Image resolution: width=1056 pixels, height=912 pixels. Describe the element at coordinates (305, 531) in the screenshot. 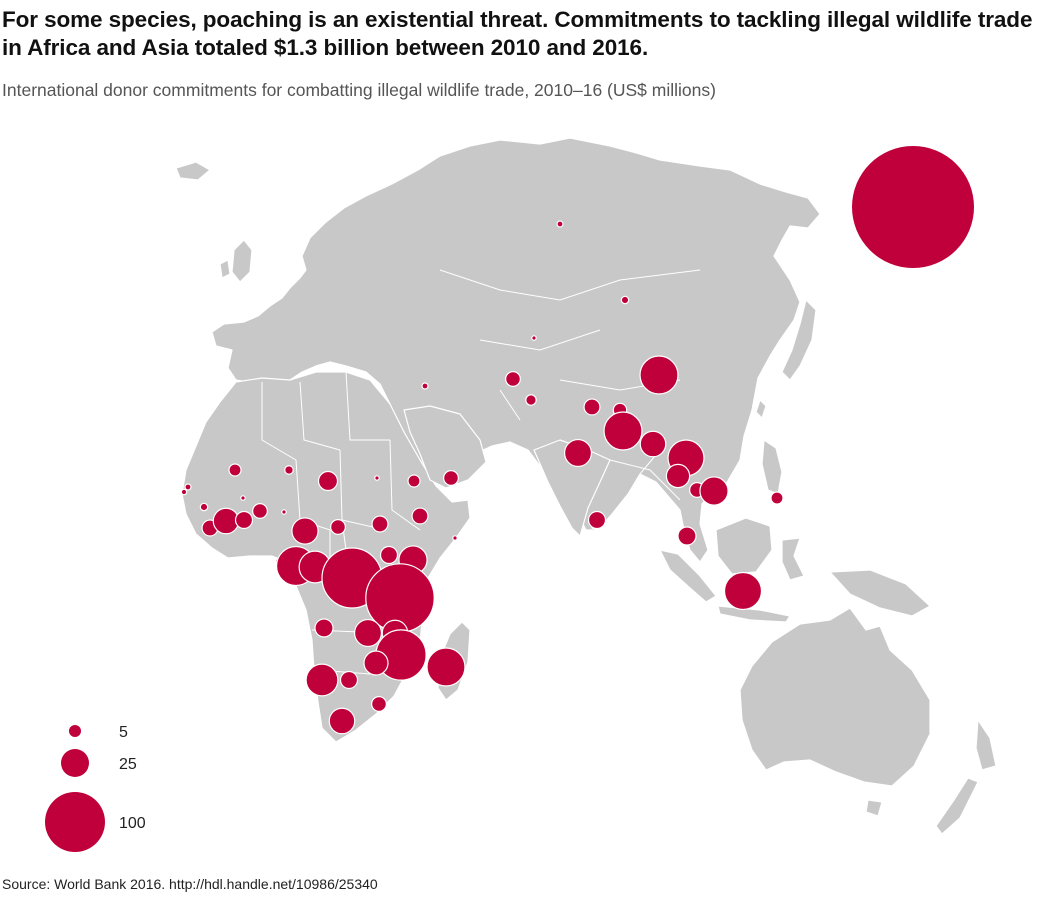

I see `bubble-nigeria` at that location.